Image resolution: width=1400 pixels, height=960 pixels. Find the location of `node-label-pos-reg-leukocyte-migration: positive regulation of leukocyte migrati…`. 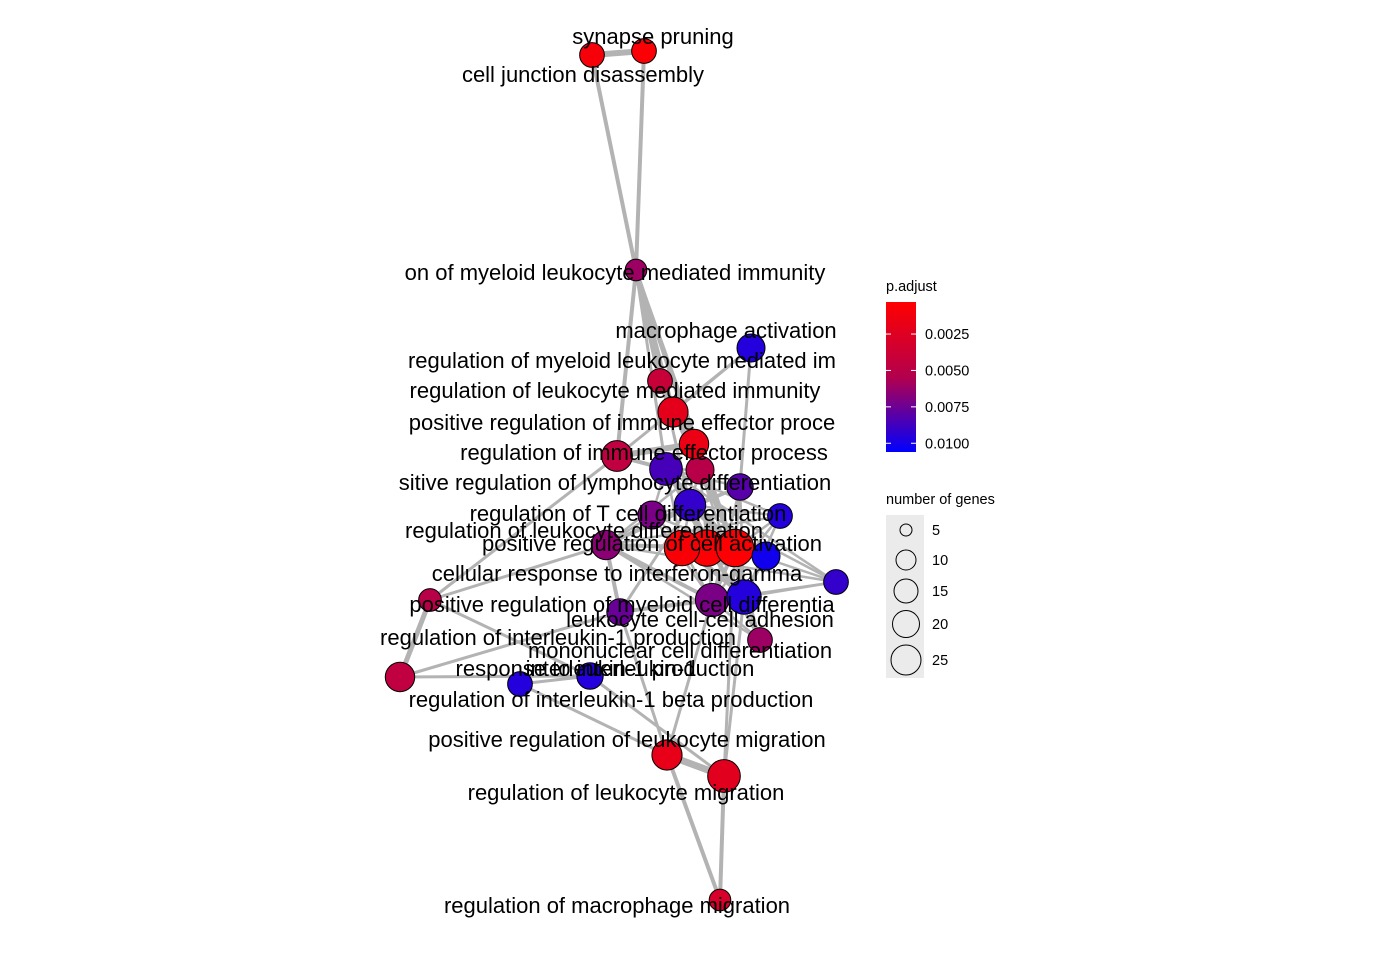

node-label-pos-reg-leukocyte-migration: positive regulation of leukocyte migrati… is located at coordinates (626, 739).